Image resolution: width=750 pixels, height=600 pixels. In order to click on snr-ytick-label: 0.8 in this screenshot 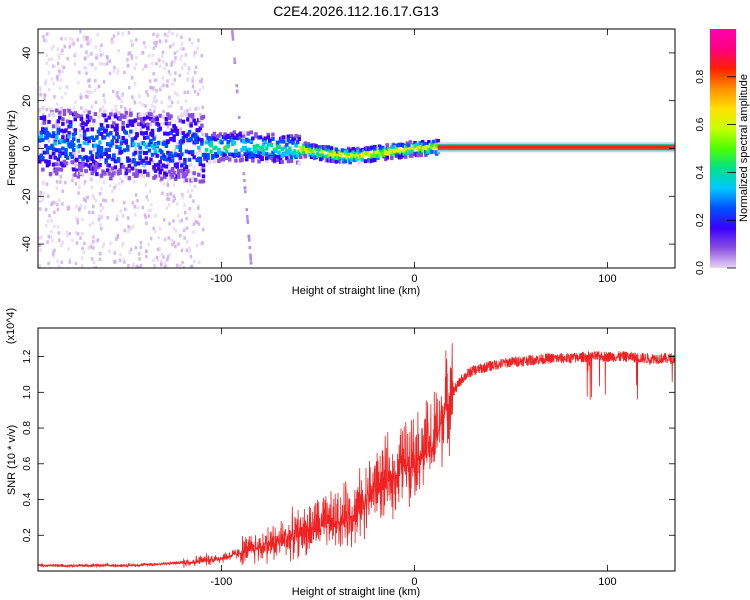, I will do `click(27, 428)`.